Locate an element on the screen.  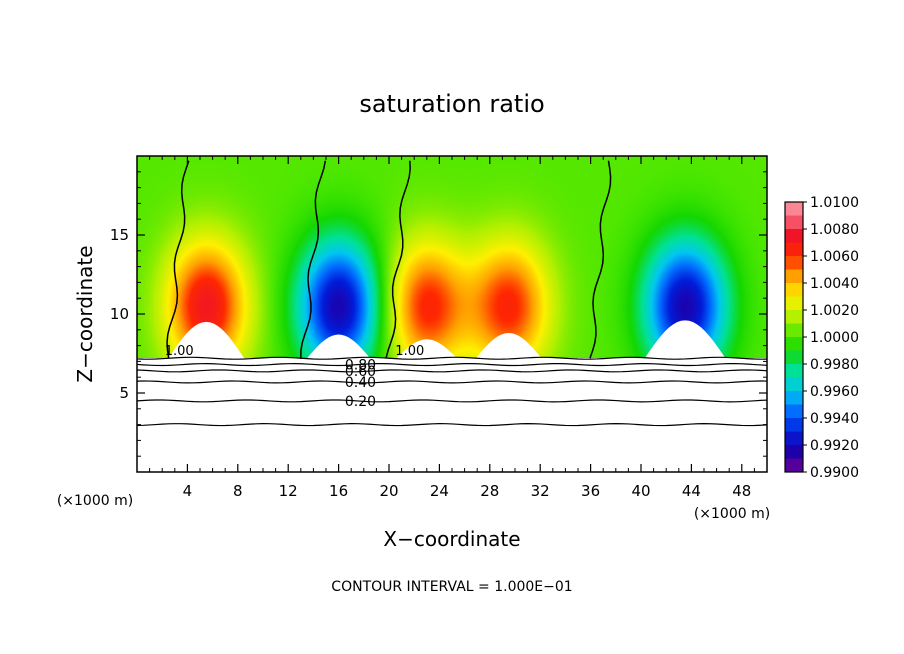
colorbar-label: 0.9960 is located at coordinates (834, 392).